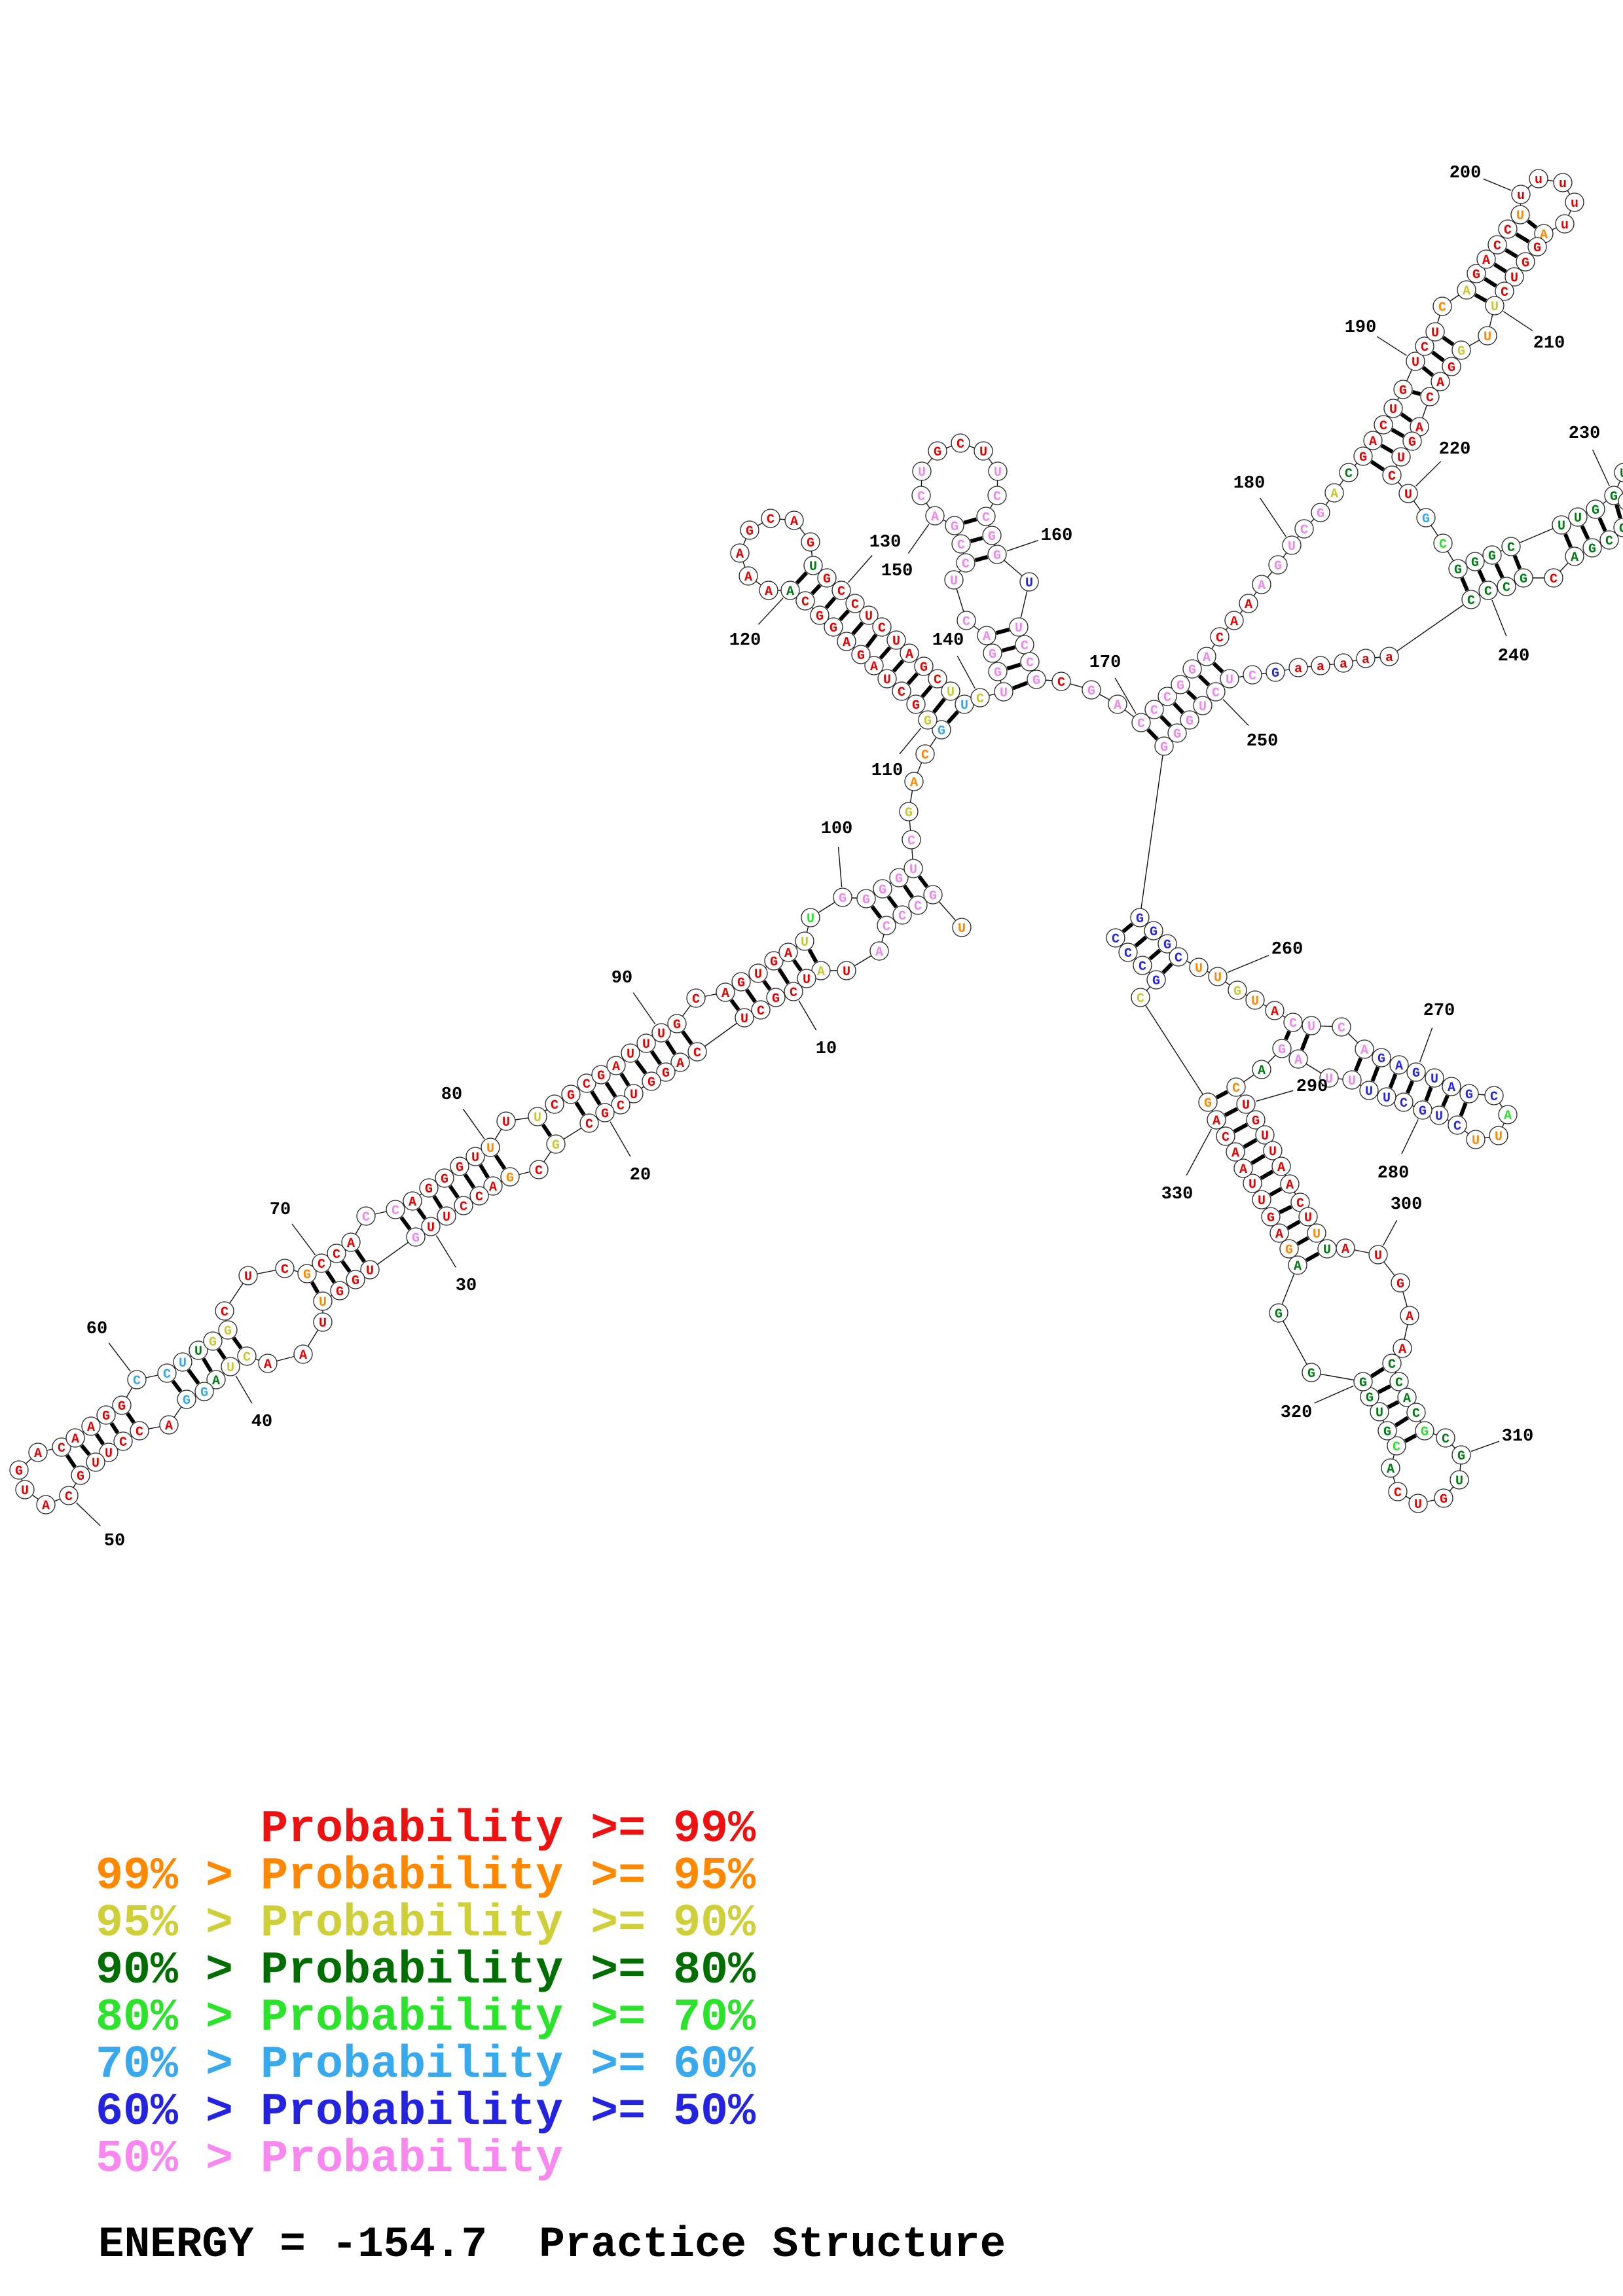 The image size is (1623, 2296). What do you see at coordinates (1466, 173) in the screenshot?
I see `position-label: 200` at bounding box center [1466, 173].